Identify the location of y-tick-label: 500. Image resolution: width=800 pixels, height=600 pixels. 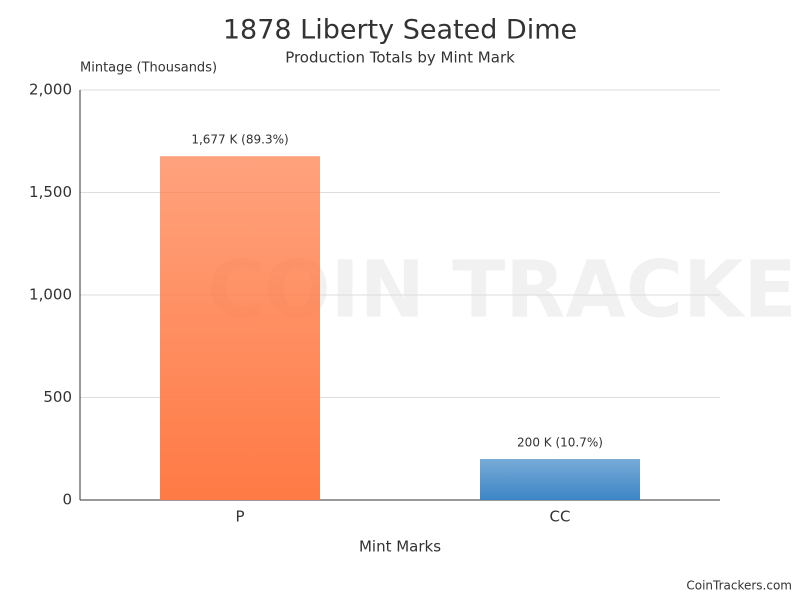
(57, 397).